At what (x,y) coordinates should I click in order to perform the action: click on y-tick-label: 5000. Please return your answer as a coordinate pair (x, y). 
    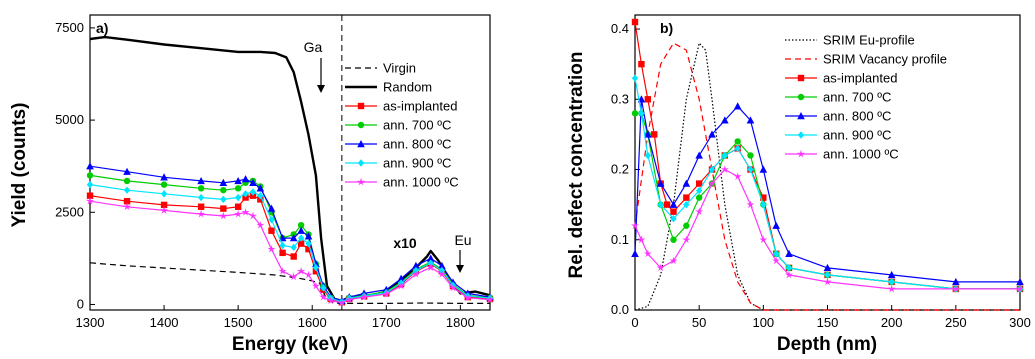
    Looking at the image, I should click on (69, 119).